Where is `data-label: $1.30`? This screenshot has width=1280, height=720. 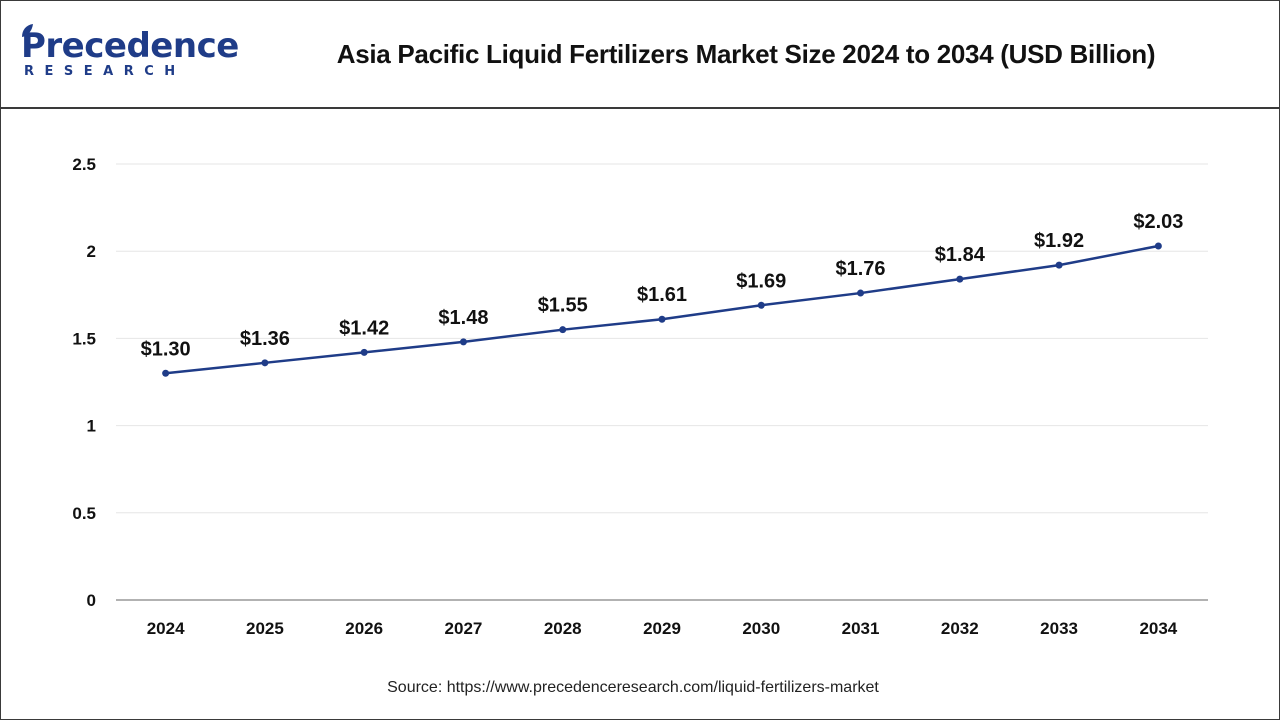
data-label: $1.30 is located at coordinates (166, 349).